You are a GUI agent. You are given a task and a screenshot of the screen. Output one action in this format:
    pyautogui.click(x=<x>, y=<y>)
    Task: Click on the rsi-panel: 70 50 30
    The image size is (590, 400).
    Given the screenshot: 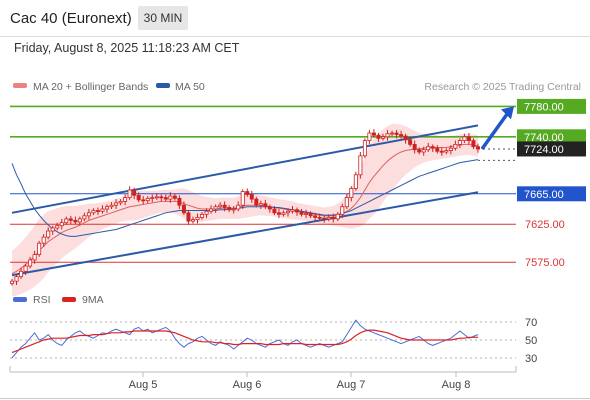 What is the action you would take?
    pyautogui.click(x=273, y=341)
    